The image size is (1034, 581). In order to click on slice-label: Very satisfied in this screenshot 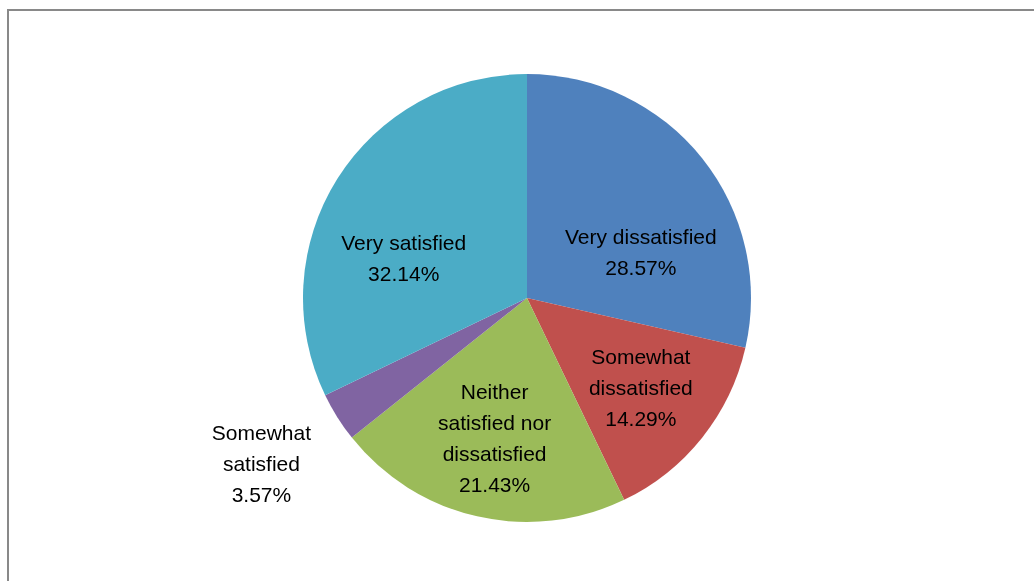, I will do `click(404, 243)`.